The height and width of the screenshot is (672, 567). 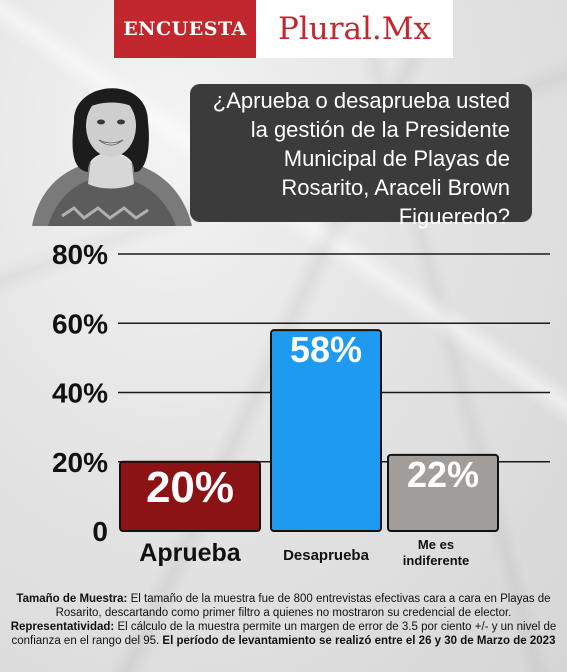 I want to click on y-tick-label: 80%, so click(x=80, y=254).